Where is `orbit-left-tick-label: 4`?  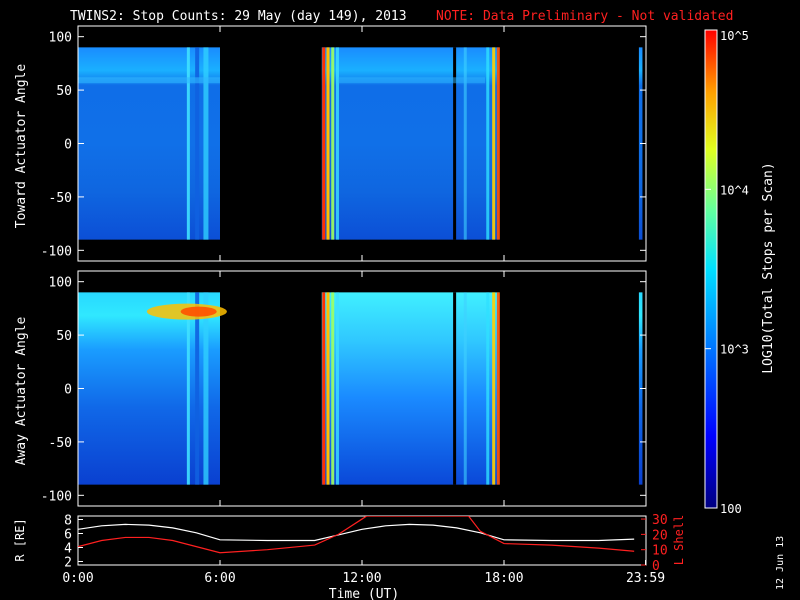 orbit-left-tick-label: 4 is located at coordinates (68, 549).